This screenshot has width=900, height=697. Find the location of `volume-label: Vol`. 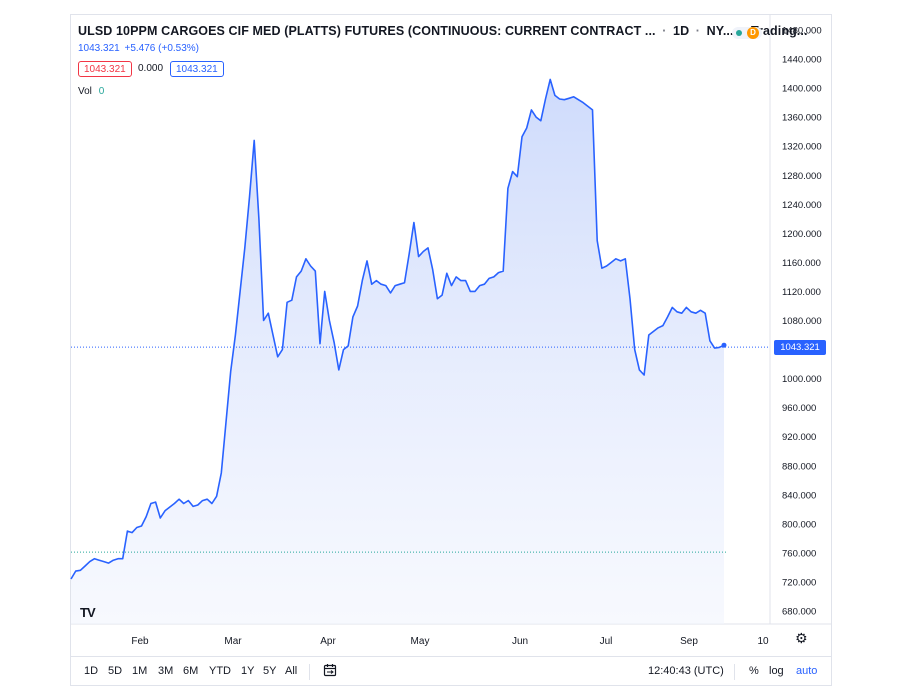

volume-label: Vol is located at coordinates (85, 91).